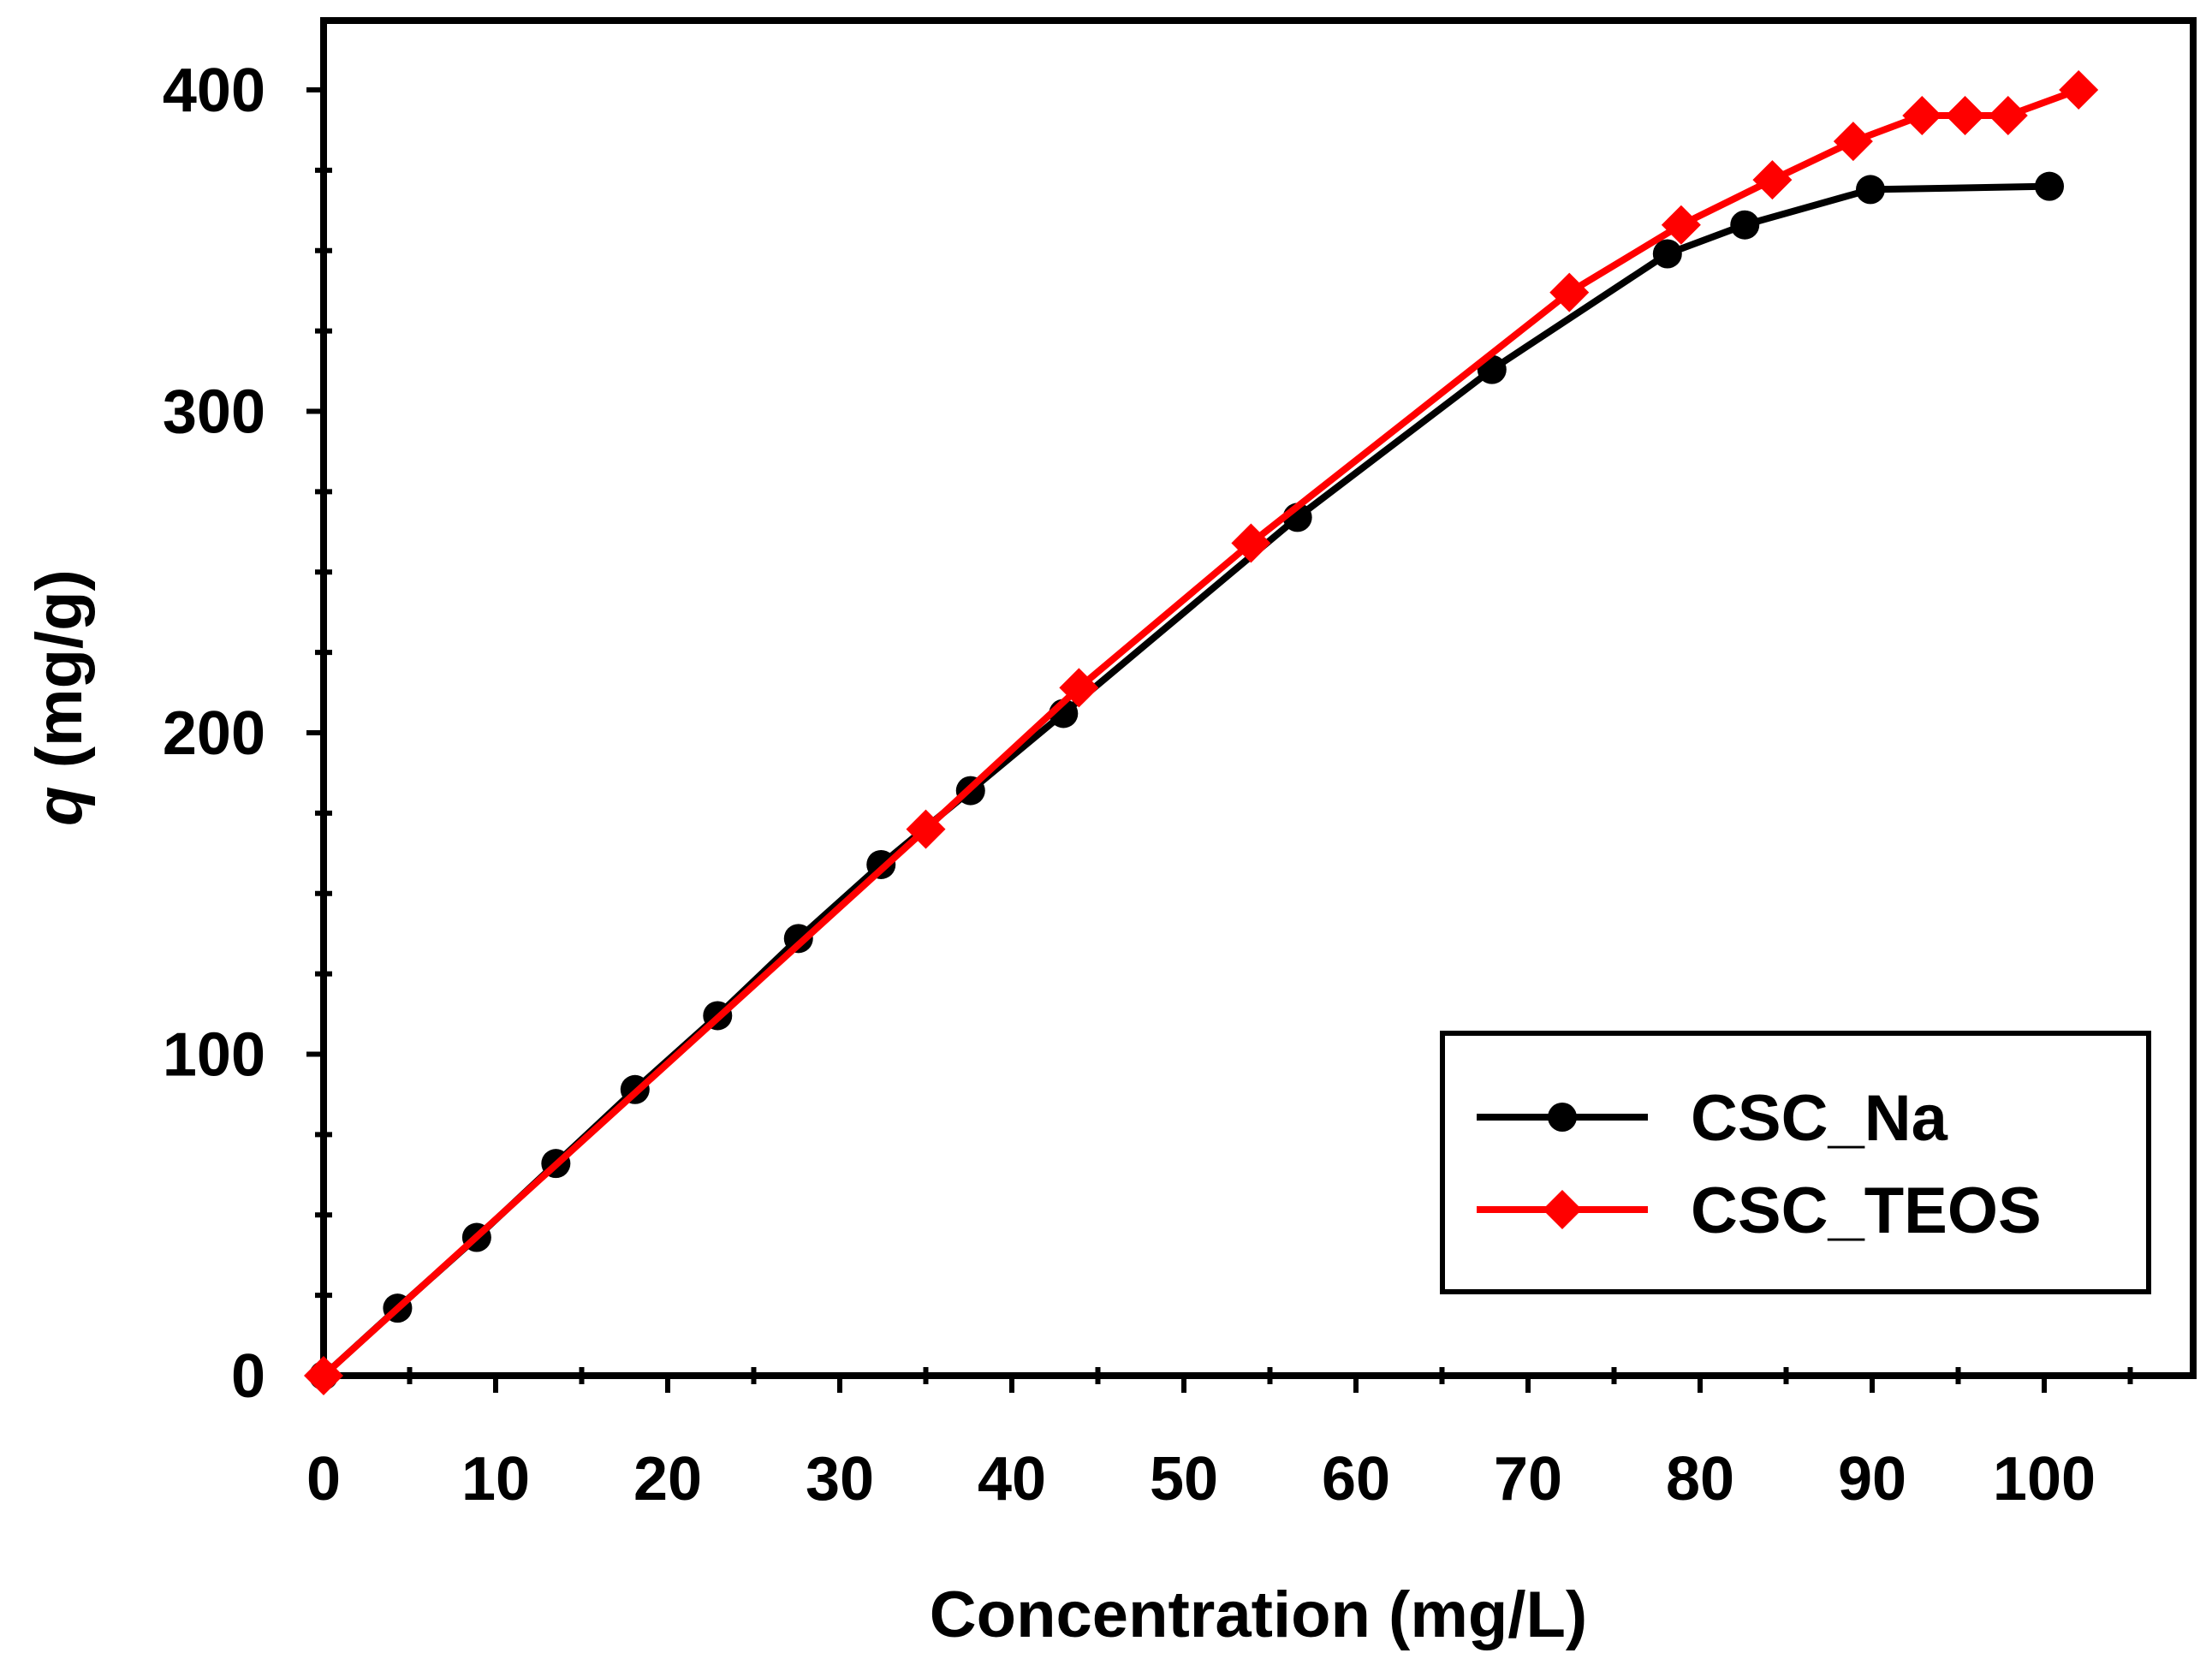 Image resolution: width=2212 pixels, height=1659 pixels. What do you see at coordinates (1872, 1479) in the screenshot?
I see `x-tick-label: 90` at bounding box center [1872, 1479].